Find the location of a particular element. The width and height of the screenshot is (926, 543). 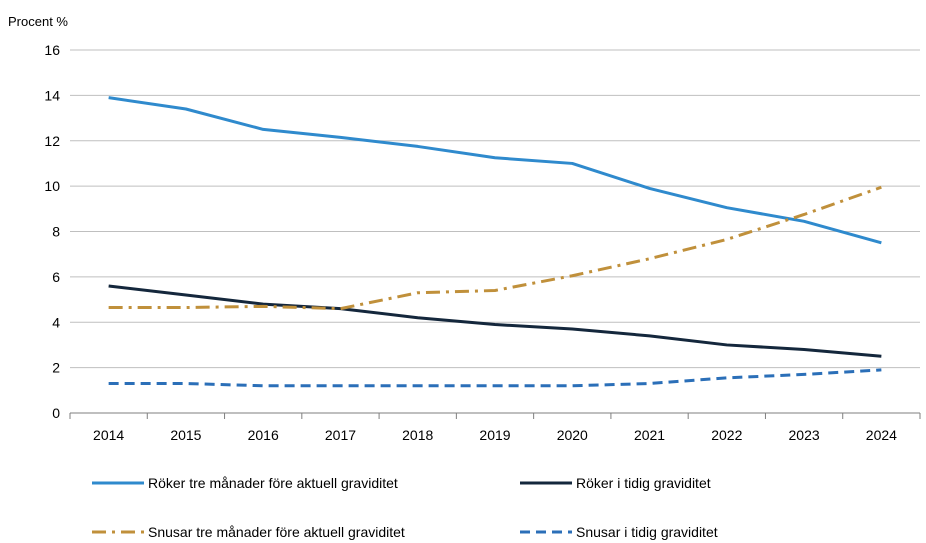

x-tick-label: 2015 is located at coordinates (185, 435).